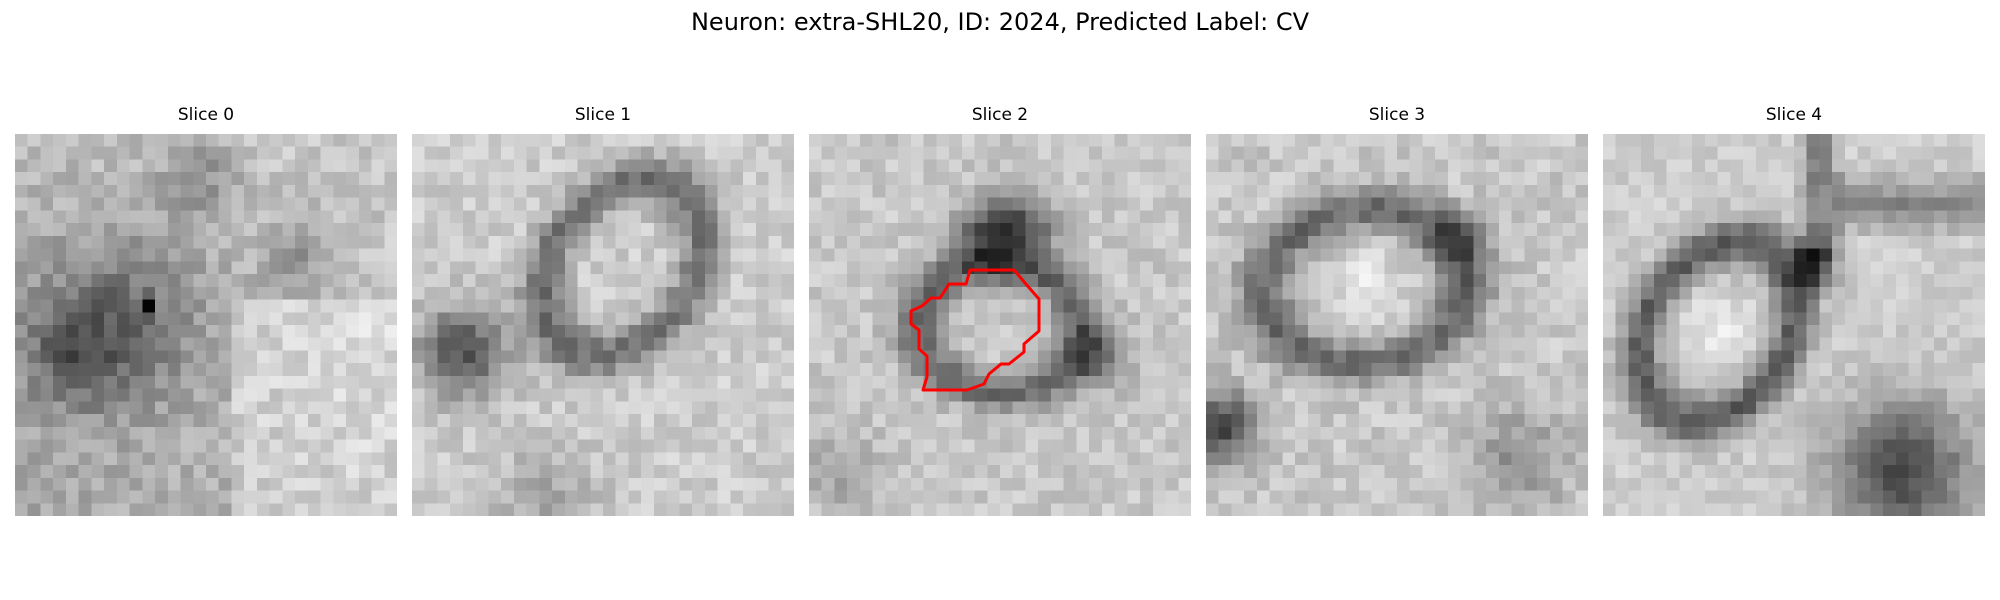 The width and height of the screenshot is (2000, 600). Describe the element at coordinates (603, 115) in the screenshot. I see `slice-title: Slice 1` at that location.